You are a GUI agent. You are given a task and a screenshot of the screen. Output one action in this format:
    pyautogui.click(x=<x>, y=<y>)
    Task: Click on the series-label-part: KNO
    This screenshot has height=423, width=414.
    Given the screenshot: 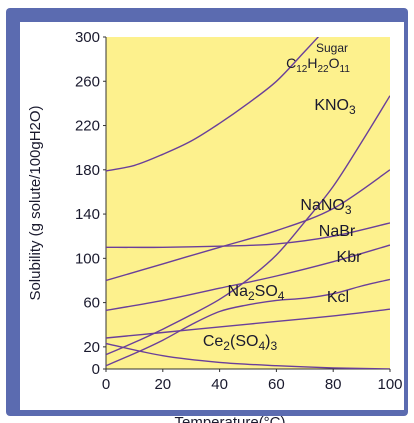 What is the action you would take?
    pyautogui.click(x=331, y=105)
    